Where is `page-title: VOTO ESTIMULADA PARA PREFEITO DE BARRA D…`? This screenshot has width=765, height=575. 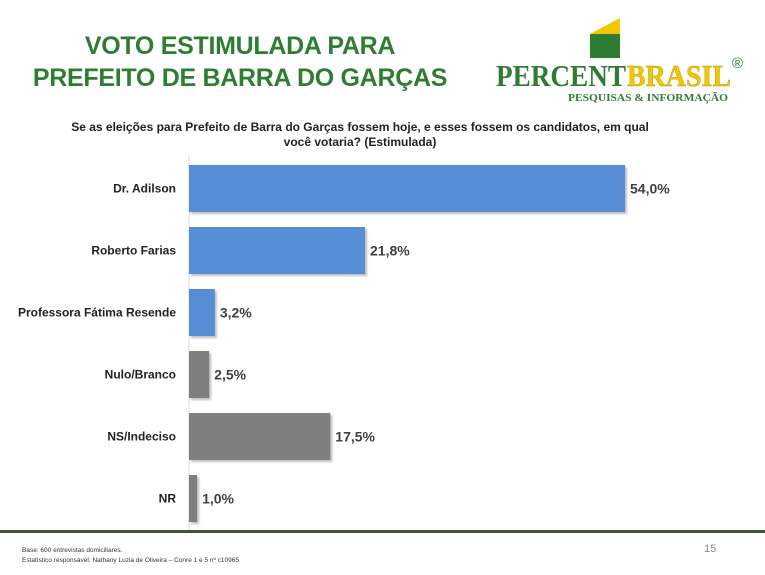
page-title: VOTO ESTIMULADA PARA PREFEITO DE BARRA D… is located at coordinates (240, 62).